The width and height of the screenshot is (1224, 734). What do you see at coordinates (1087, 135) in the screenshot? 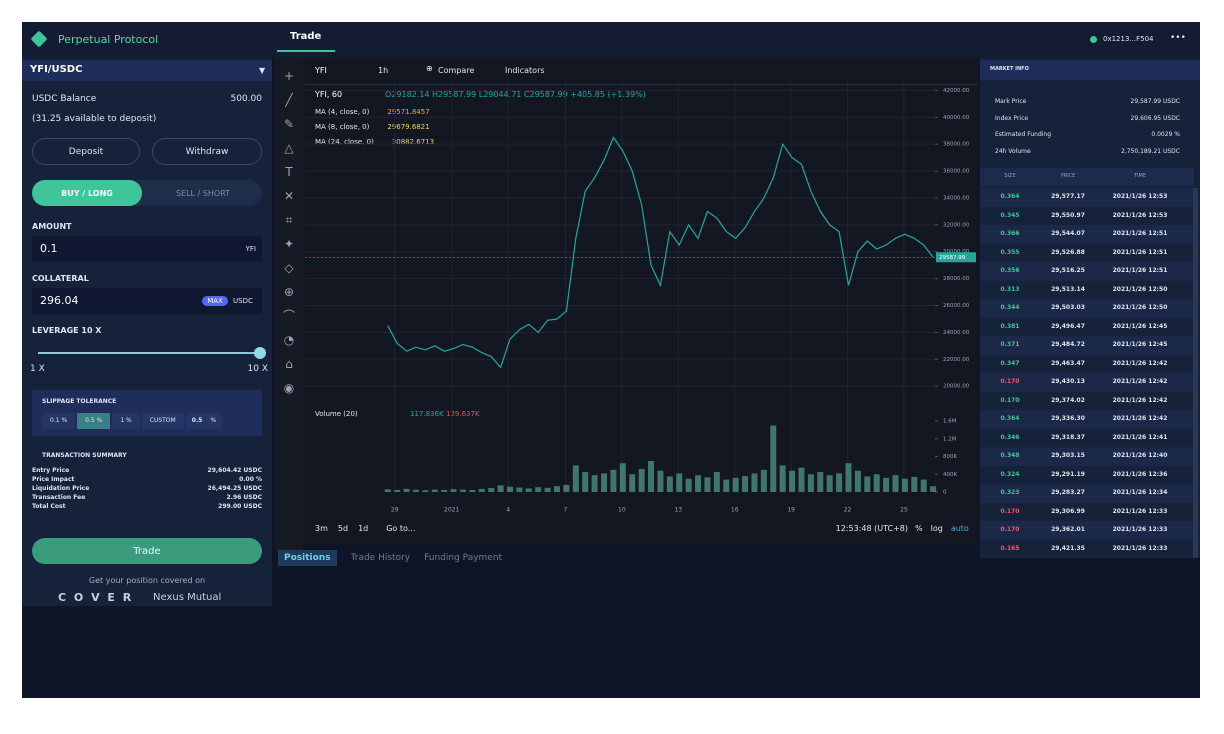
I see `info-row: Estimated Funding 0.0029 %` at bounding box center [1087, 135].